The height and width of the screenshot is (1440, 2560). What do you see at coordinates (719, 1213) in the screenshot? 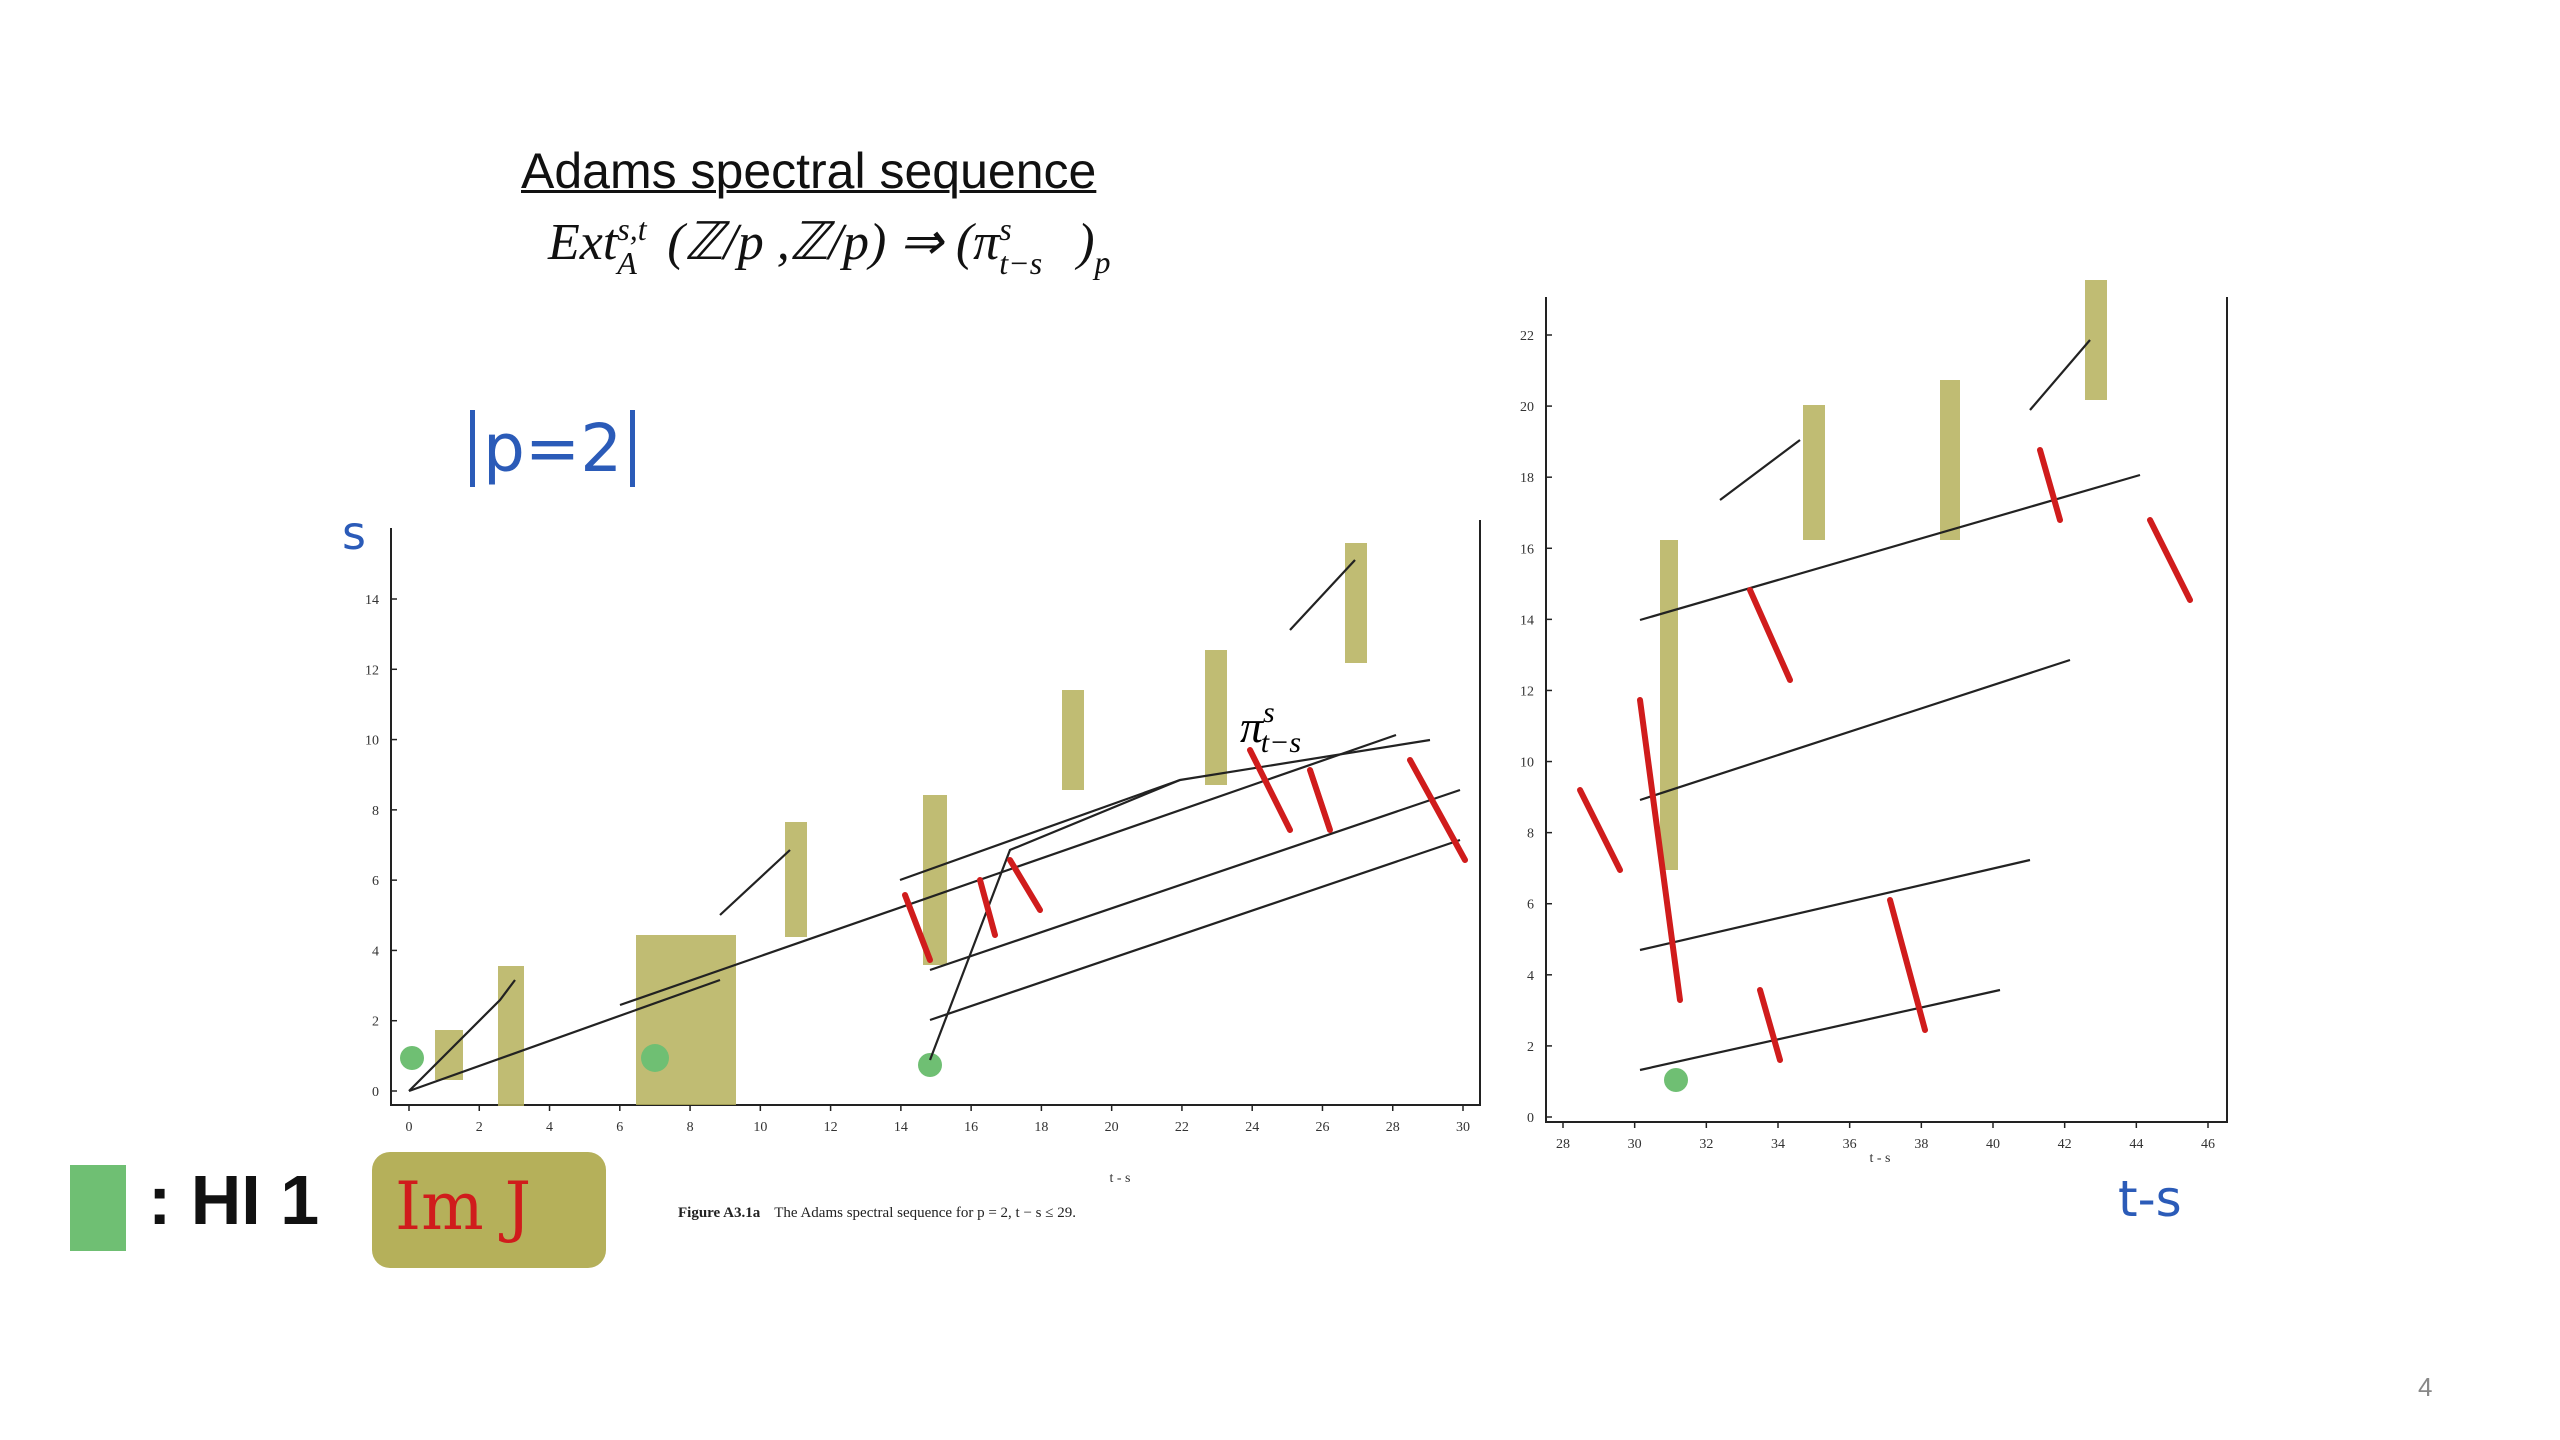
I see `caption-label: Figure A3.1a` at bounding box center [719, 1213].